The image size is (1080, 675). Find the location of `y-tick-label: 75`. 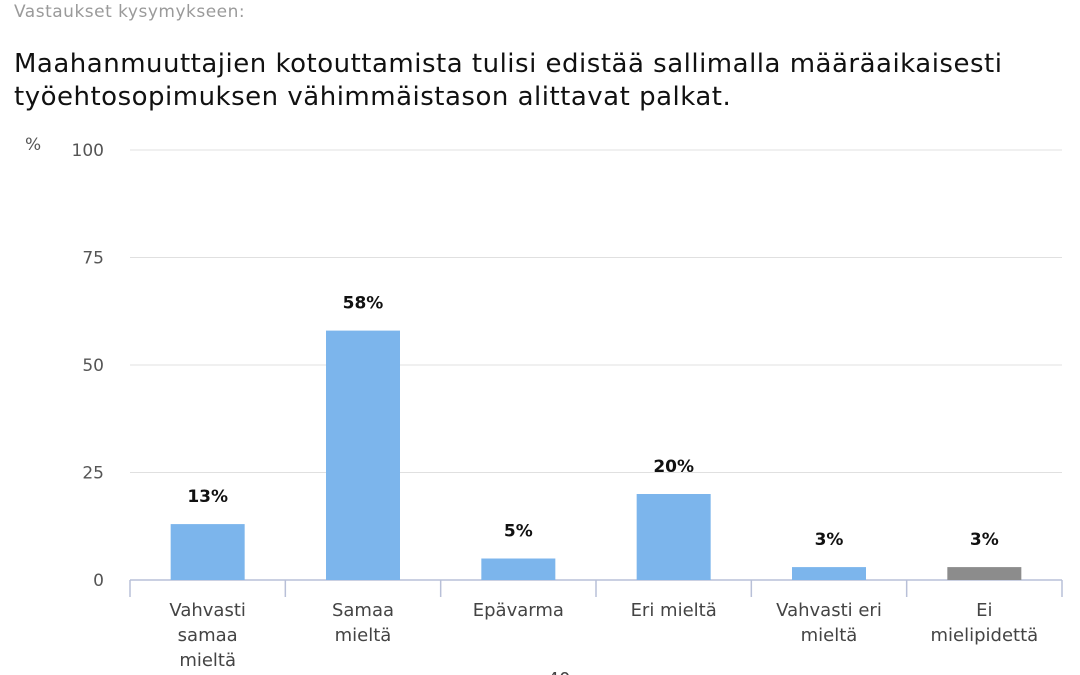

y-tick-label: 75 is located at coordinates (93, 259).